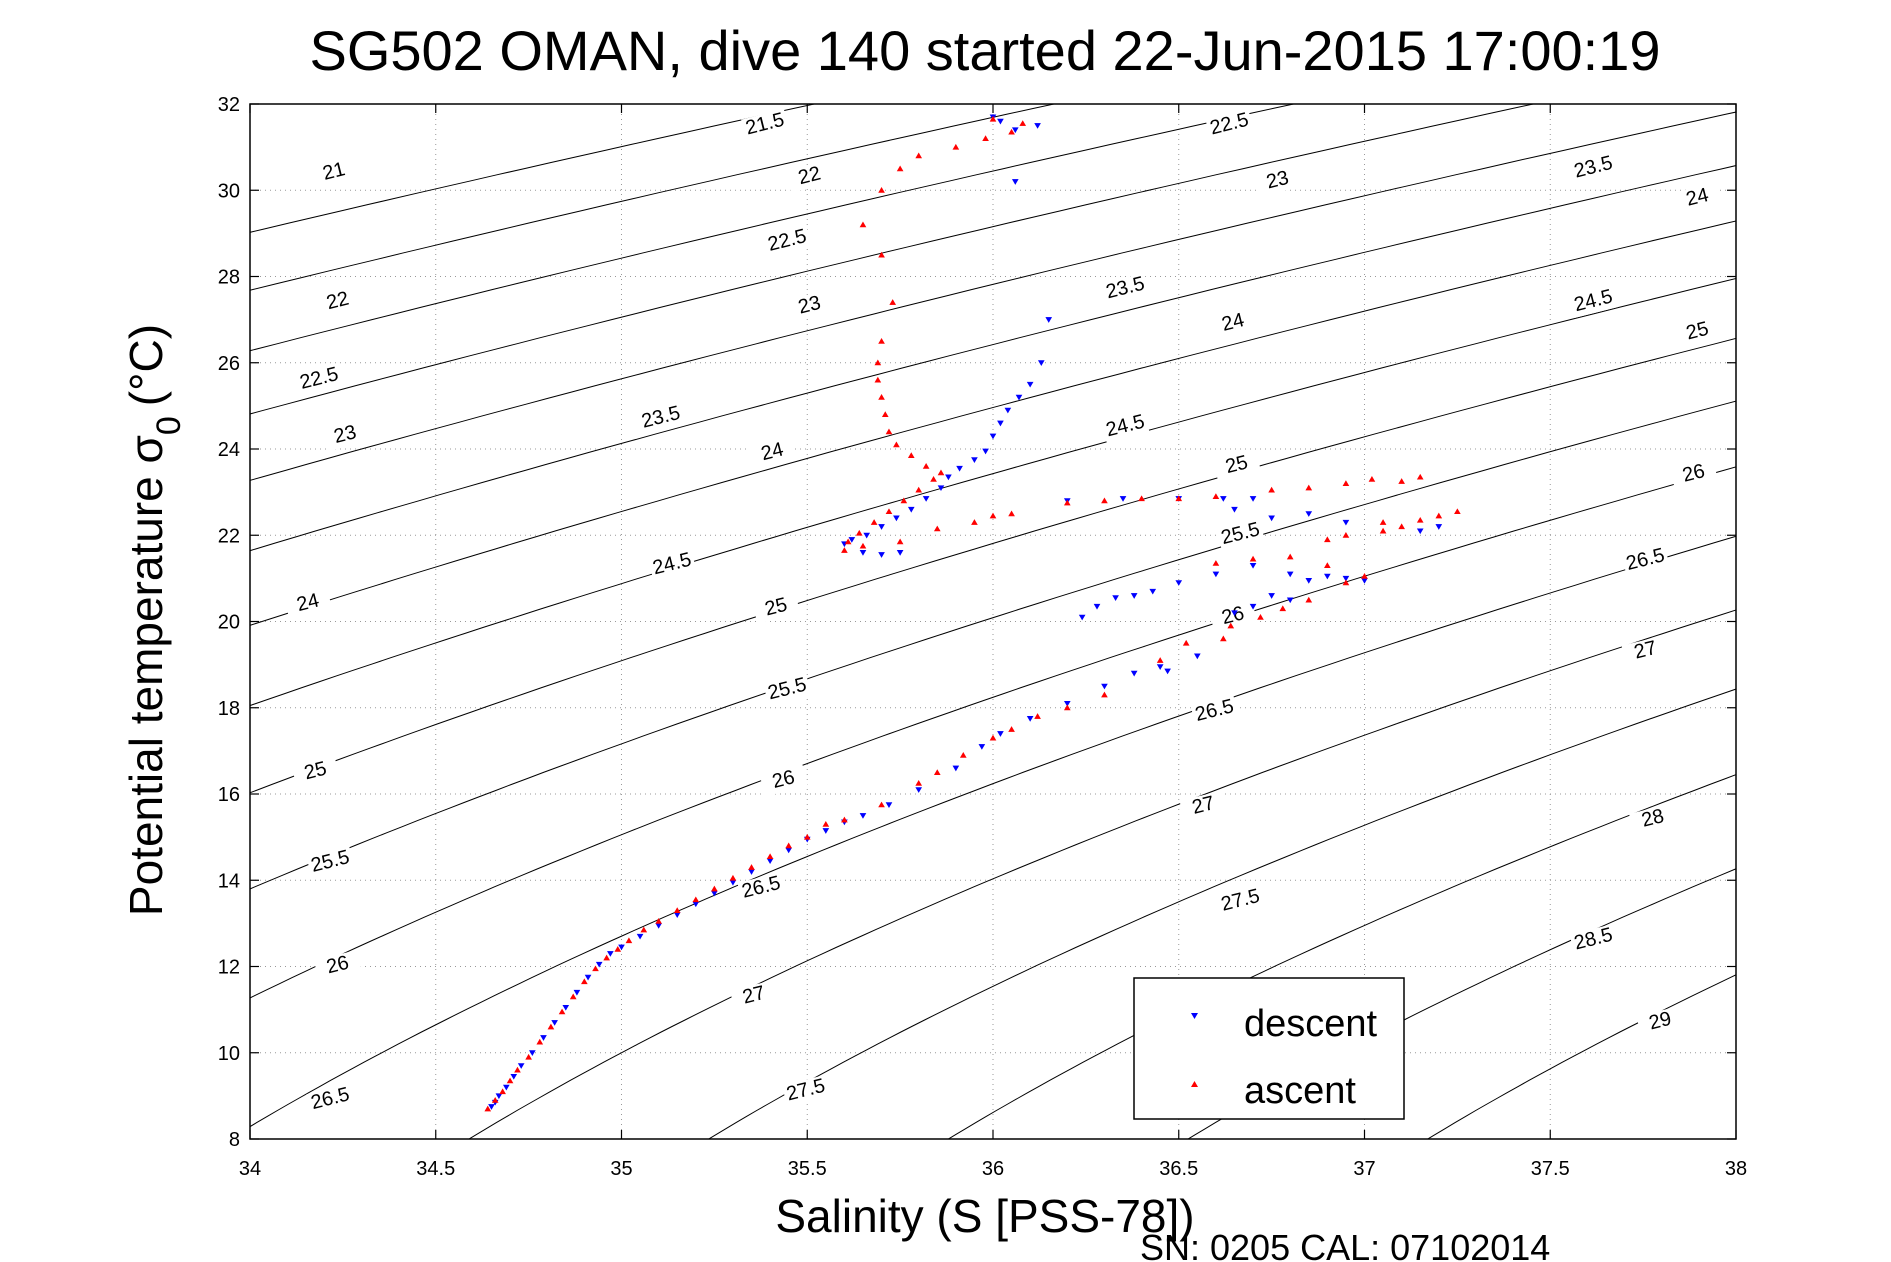 The width and height of the screenshot is (1891, 1262). Describe the element at coordinates (1645, 650) in the screenshot. I see `contour-label: 27` at that location.